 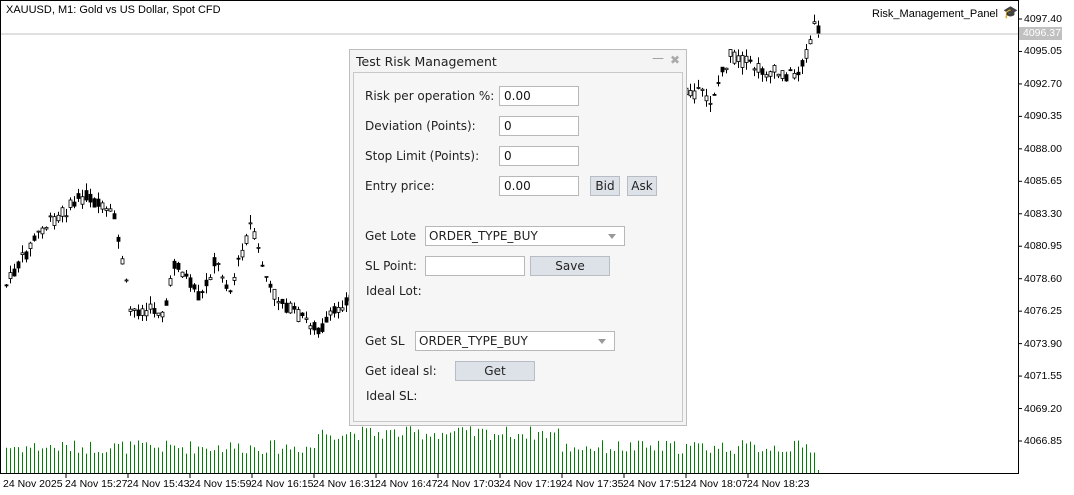 I want to click on bid-button: Bid, so click(x=605, y=186).